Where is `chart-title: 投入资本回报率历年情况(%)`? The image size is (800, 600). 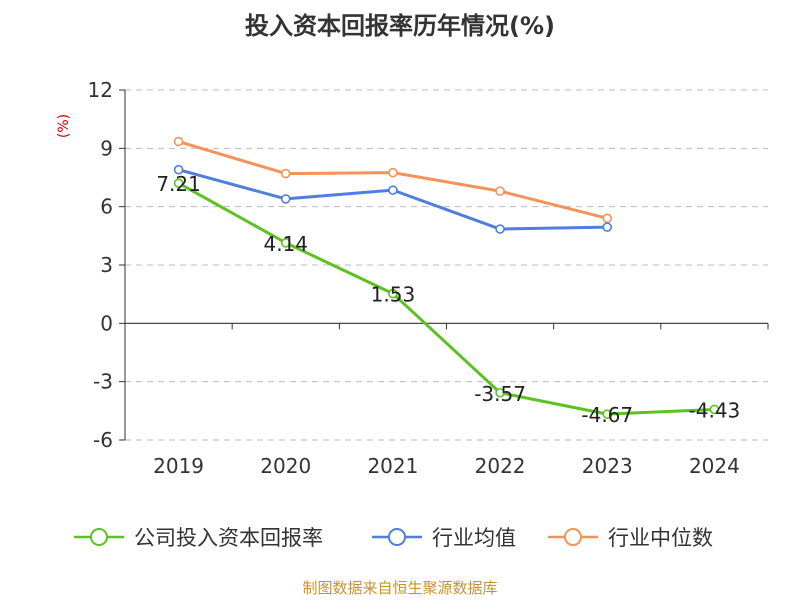 chart-title: 投入资本回报率历年情况(%) is located at coordinates (400, 26).